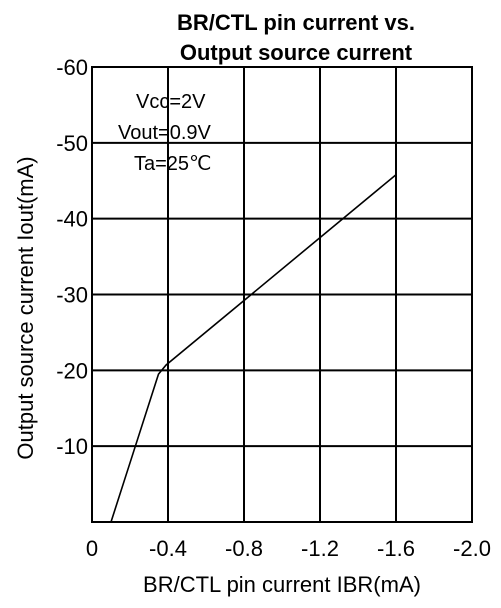 The image size is (501, 608). Describe the element at coordinates (72, 257) in the screenshot. I see `y-axis-ticks: -10 -20 -30 -40 -50 -60` at that location.